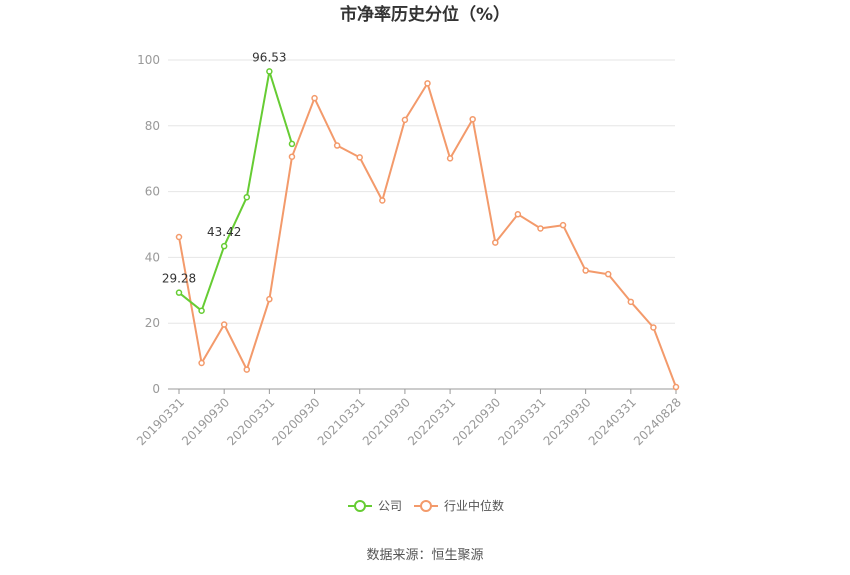 This screenshot has height=575, width=850. What do you see at coordinates (567, 421) in the screenshot?
I see `x-tick-label: 20230930` at bounding box center [567, 421].